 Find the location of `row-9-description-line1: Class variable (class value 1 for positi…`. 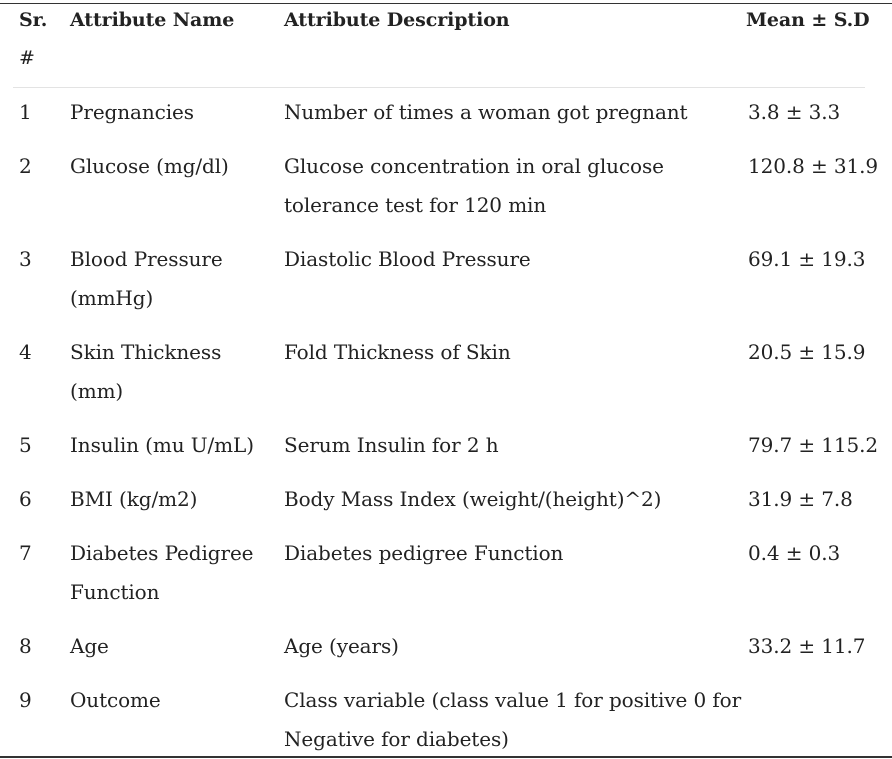

row-9-description-line1: Class variable (class value 1 for positi… is located at coordinates (513, 700).